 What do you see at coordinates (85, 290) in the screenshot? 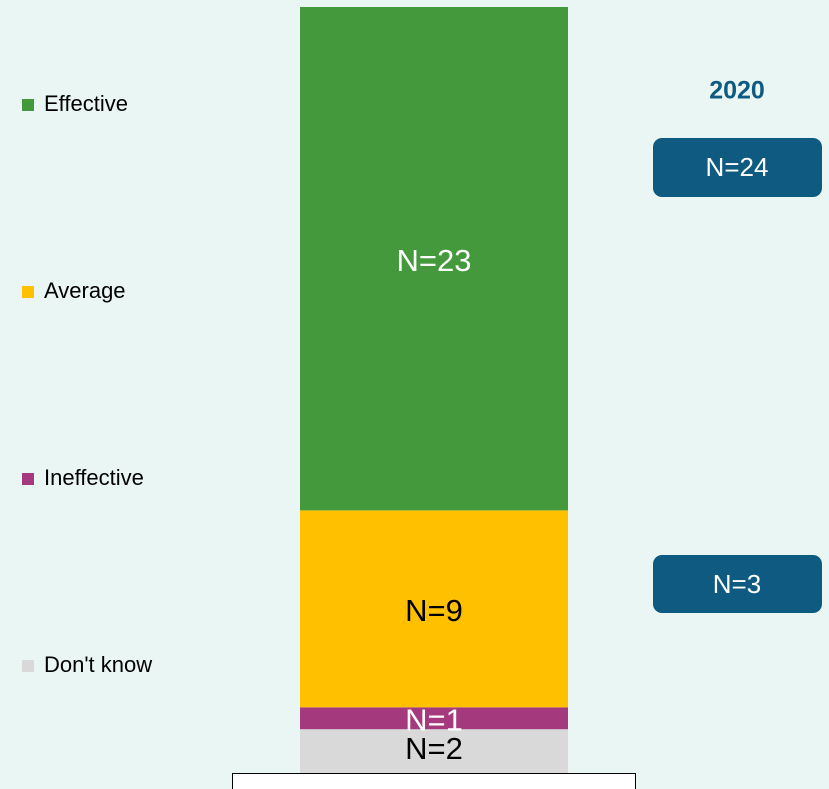
I see `legend-label: Average` at bounding box center [85, 290].